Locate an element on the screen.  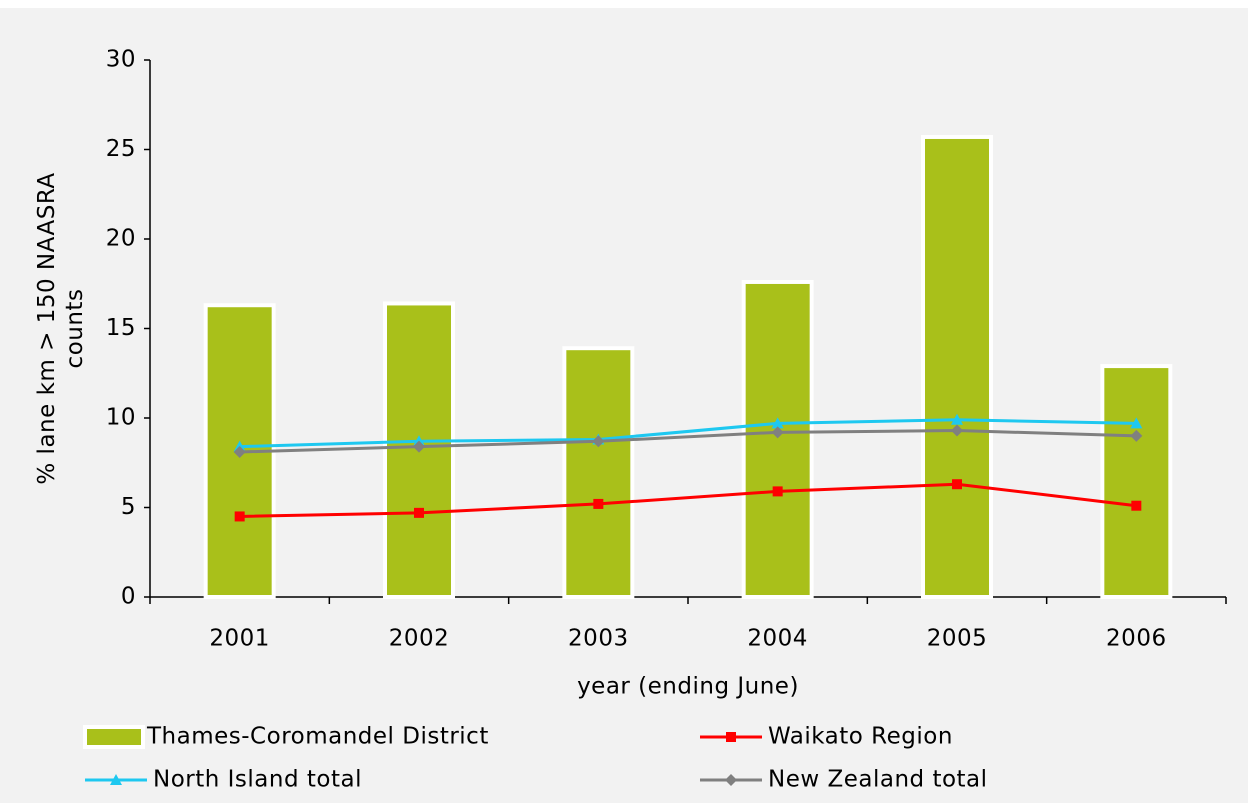
y-tick-label: 20 is located at coordinates (121, 239).